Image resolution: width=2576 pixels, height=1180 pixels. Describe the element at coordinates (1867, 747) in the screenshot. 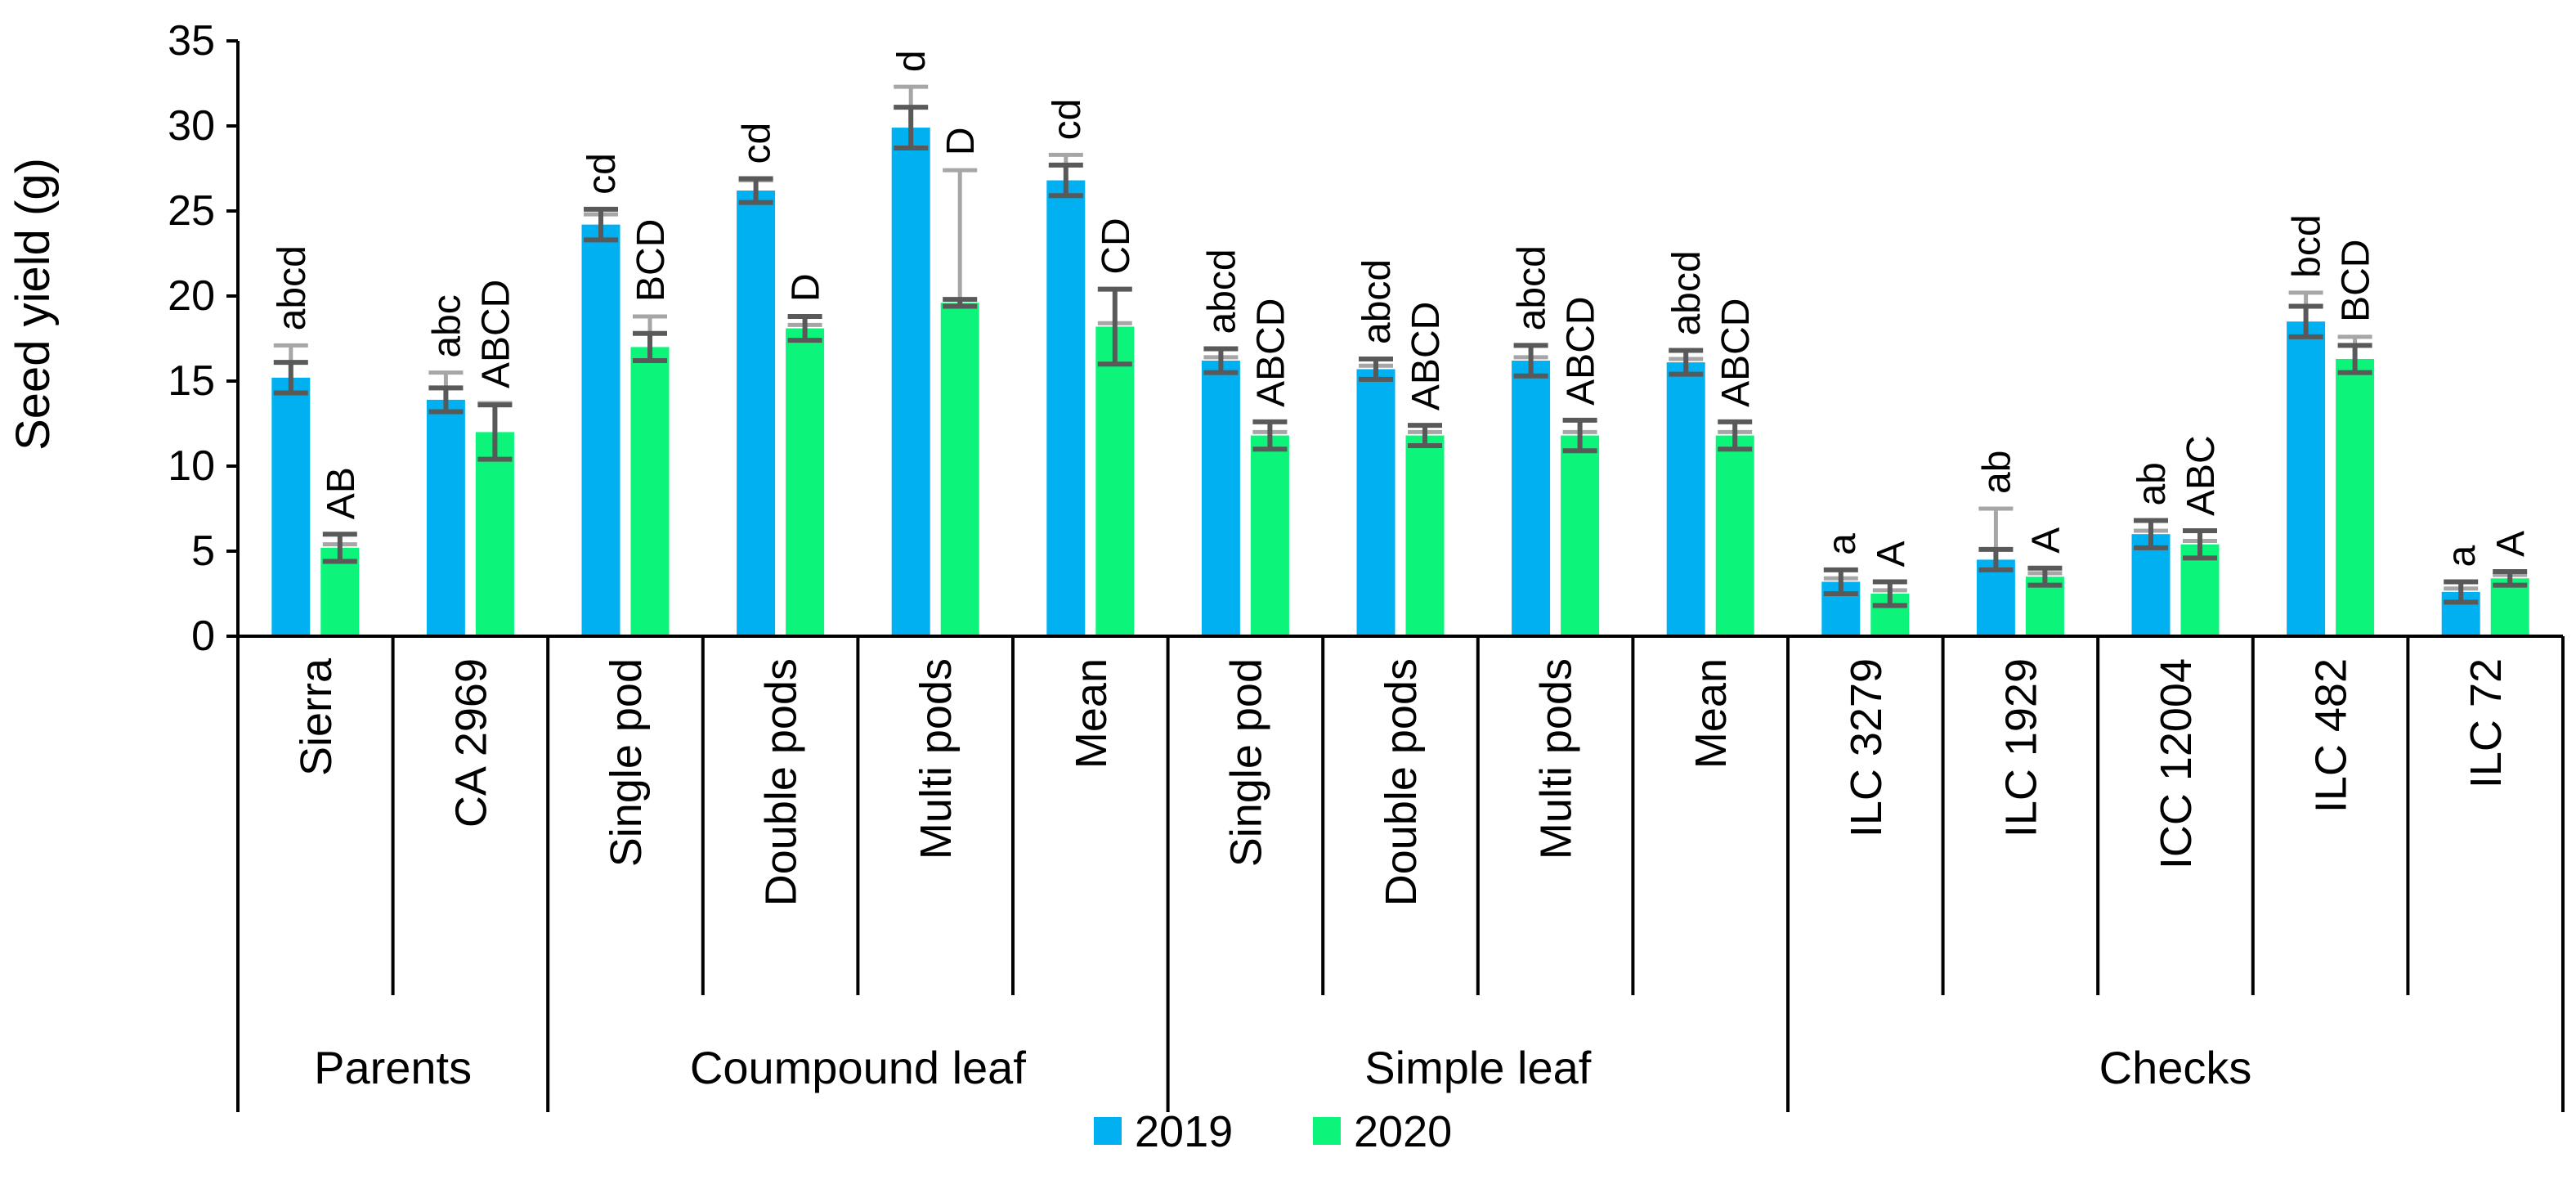

I see `x-category-label: ILC 3279` at that location.